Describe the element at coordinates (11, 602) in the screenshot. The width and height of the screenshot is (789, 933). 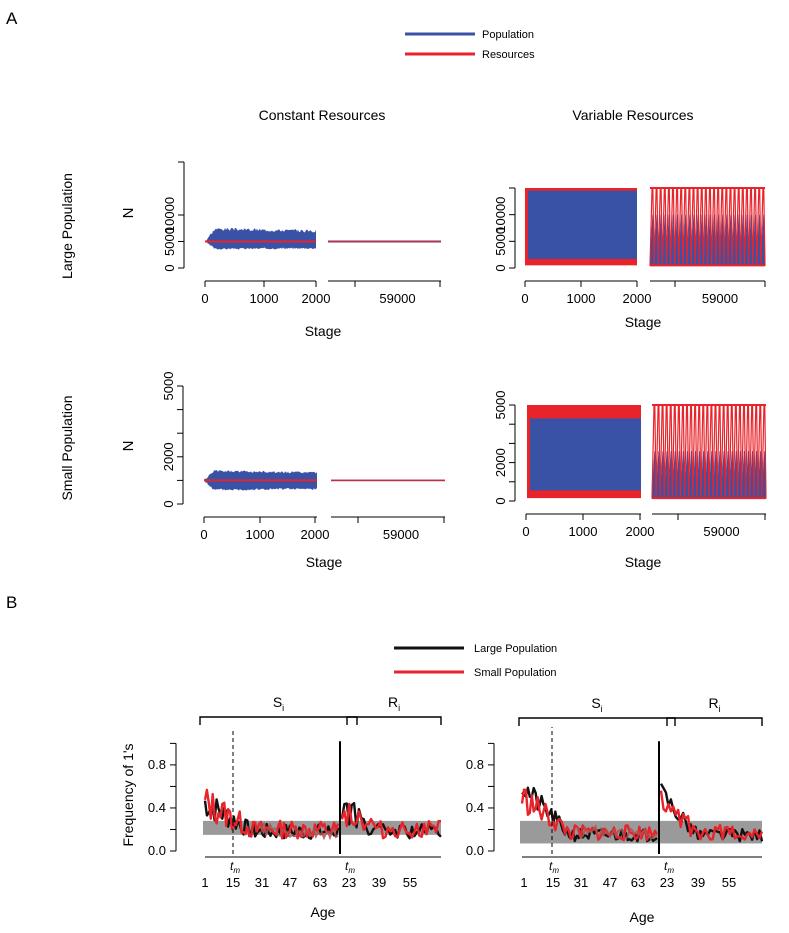
I see `panel-label-b: B` at that location.